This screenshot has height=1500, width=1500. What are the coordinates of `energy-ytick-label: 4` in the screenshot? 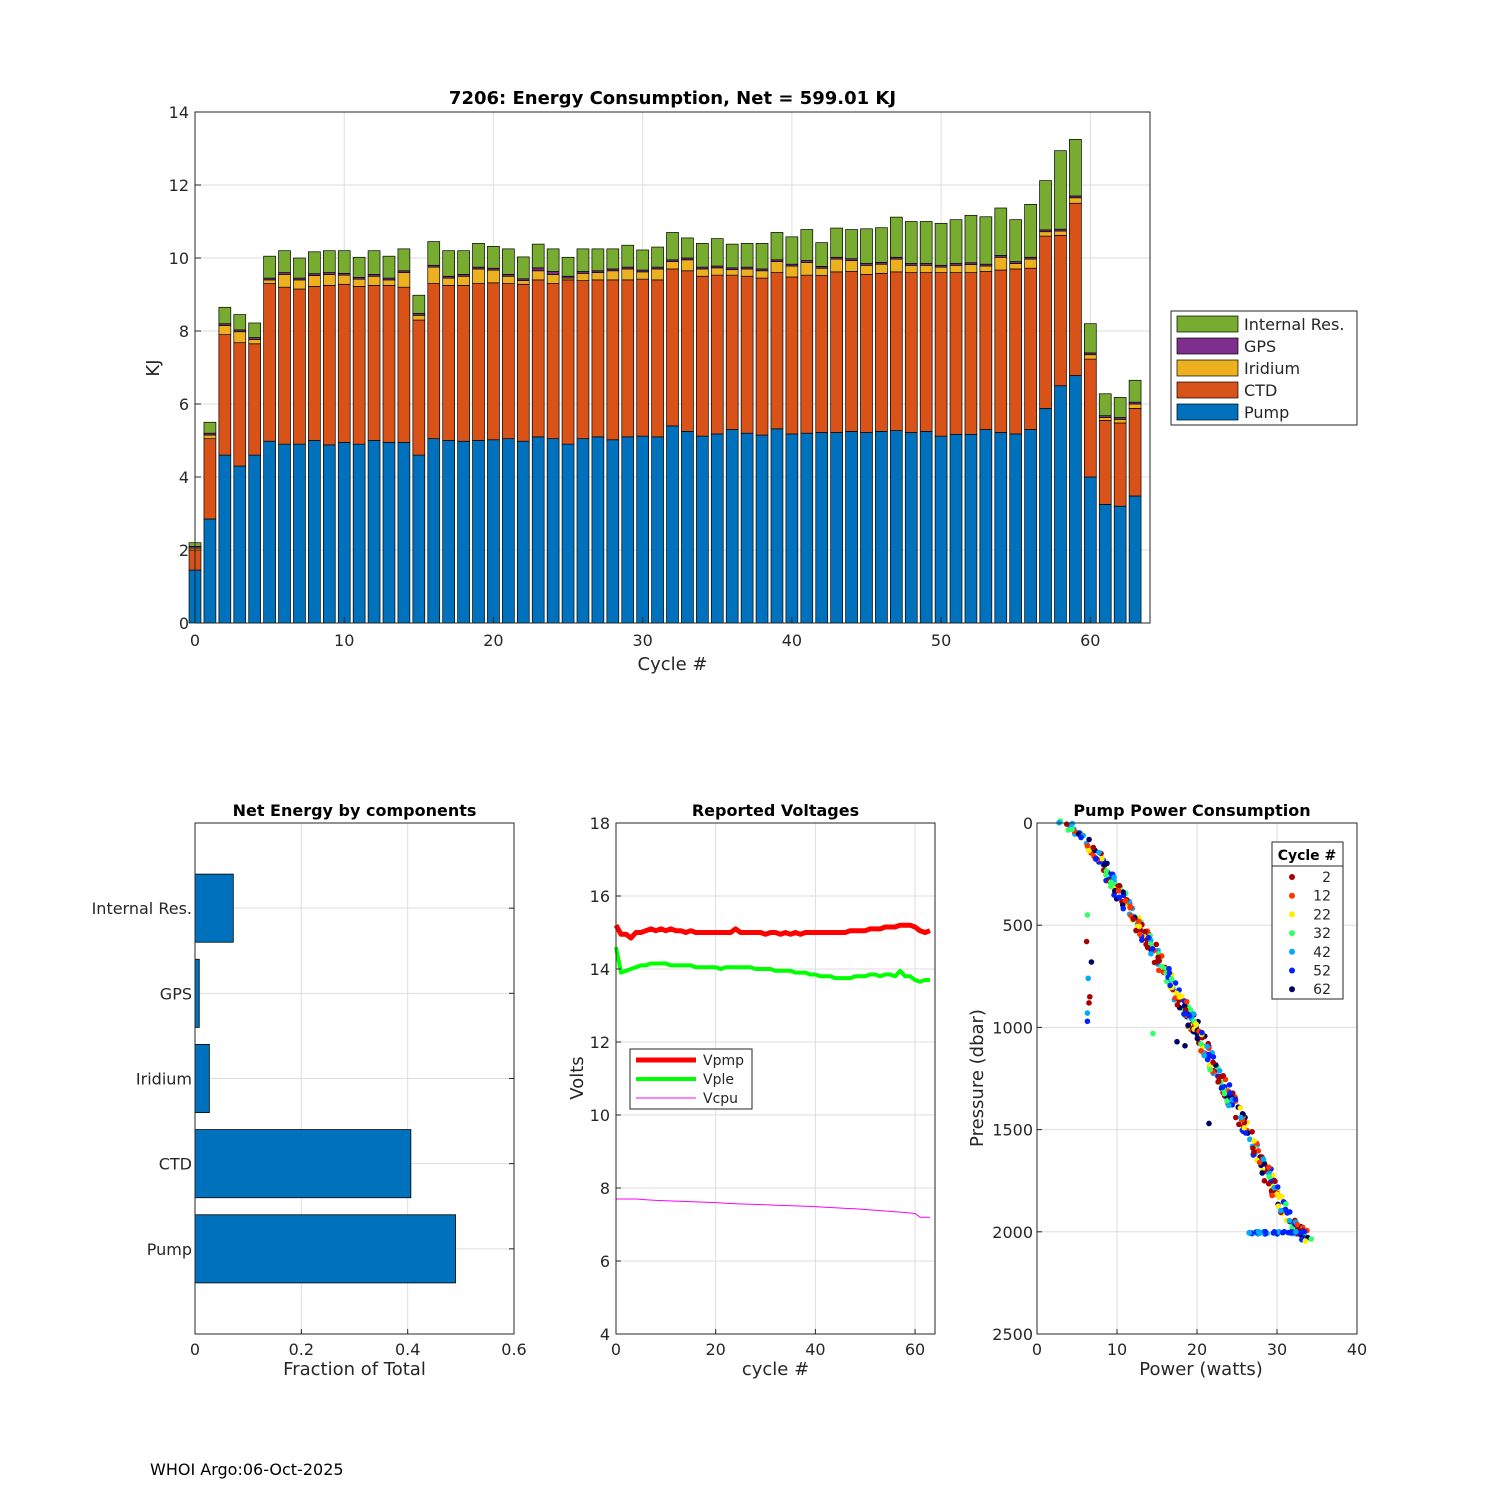 It's located at (184, 477).